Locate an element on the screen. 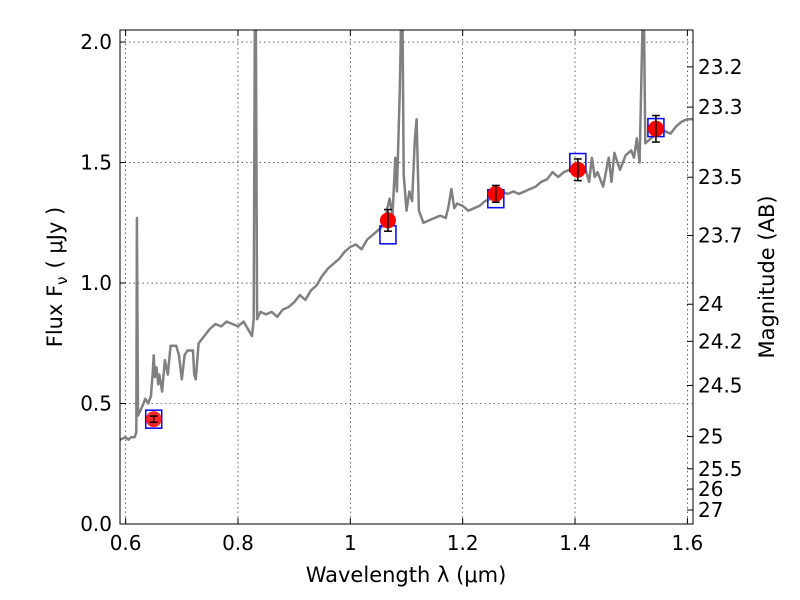 Image resolution: width=800 pixels, height=600 pixels. y2-tick-label: 24 is located at coordinates (710, 304).